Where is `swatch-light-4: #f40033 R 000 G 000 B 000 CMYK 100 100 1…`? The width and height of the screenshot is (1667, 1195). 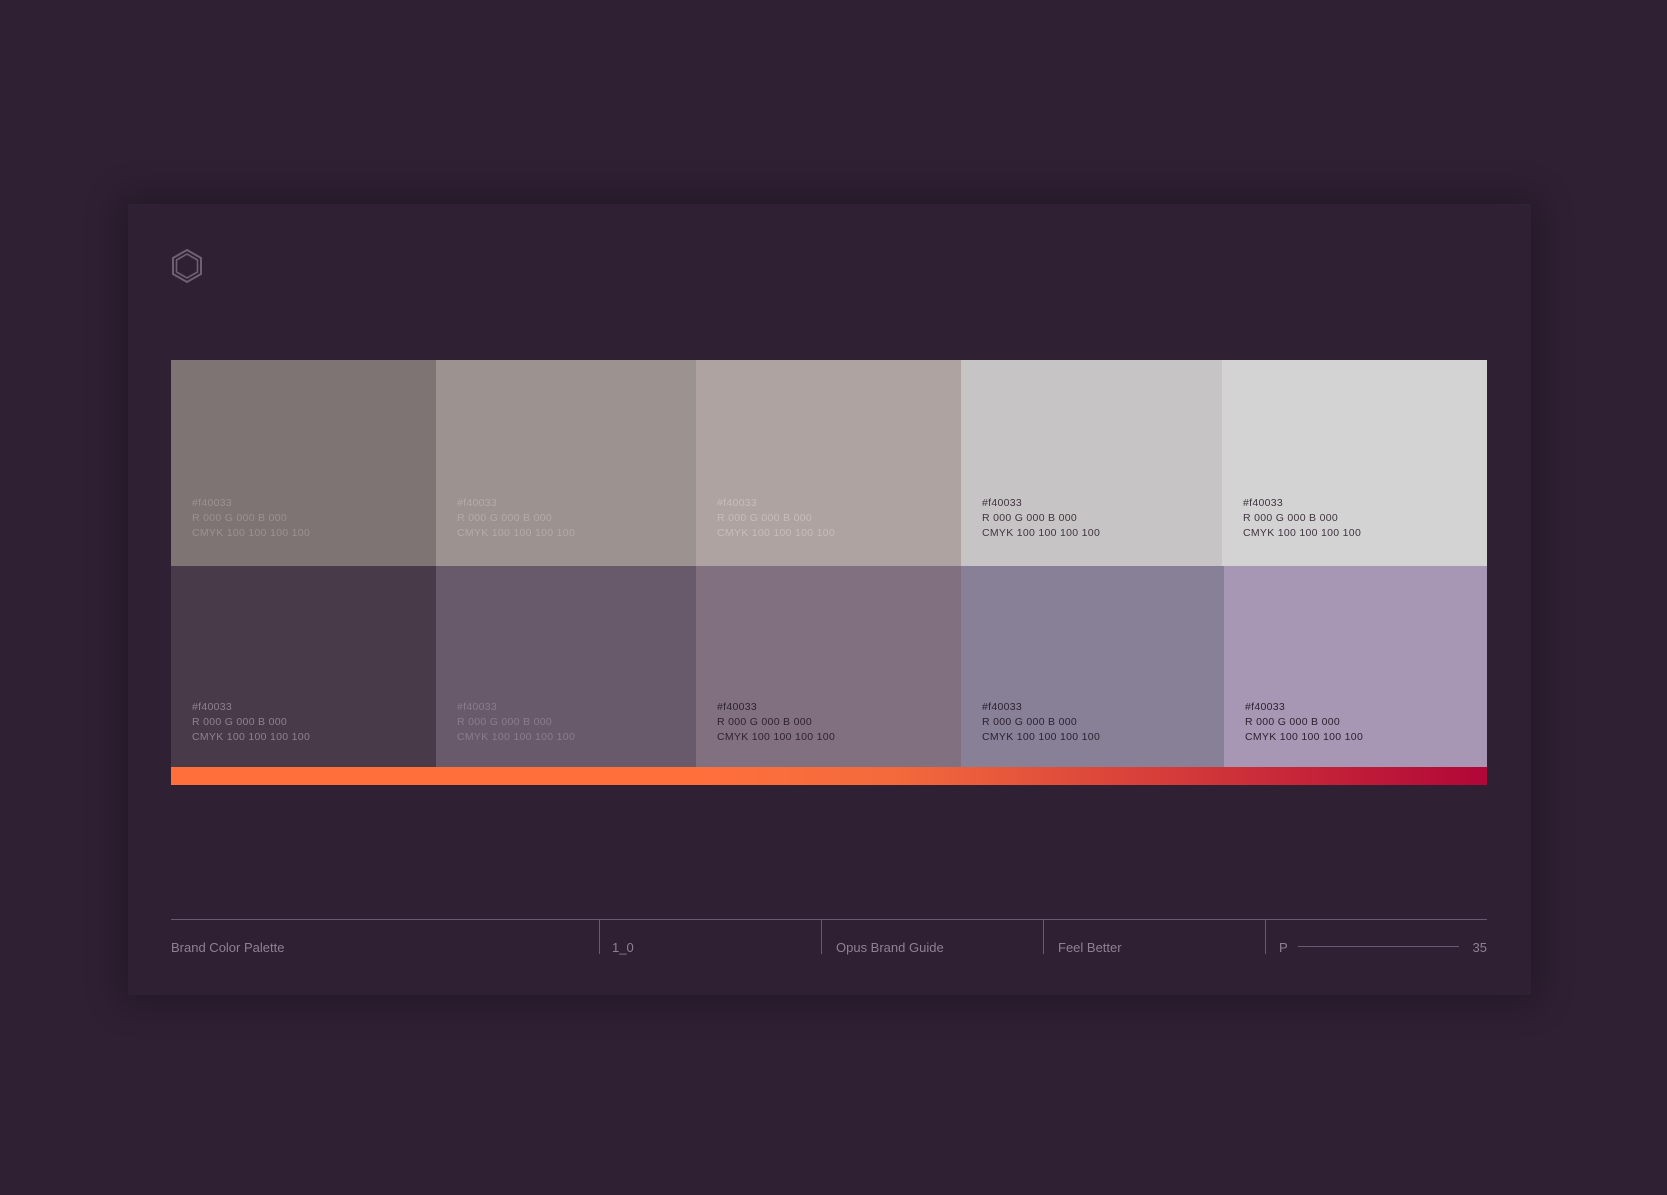 swatch-light-4: #f40033 R 000 G 000 B 000 CMYK 100 100 1… is located at coordinates (1091, 463).